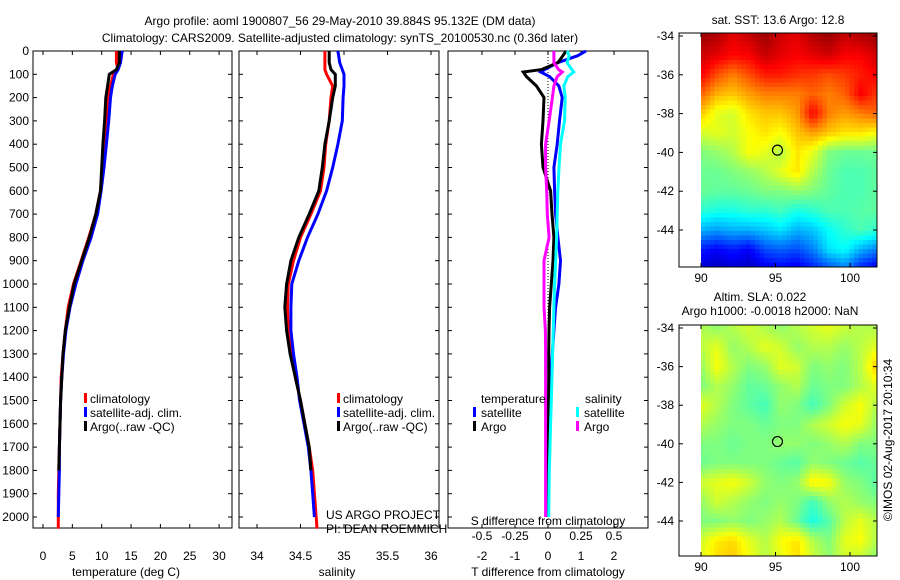 The image size is (900, 580). I want to click on y-tick-label: 1400, so click(15, 377).